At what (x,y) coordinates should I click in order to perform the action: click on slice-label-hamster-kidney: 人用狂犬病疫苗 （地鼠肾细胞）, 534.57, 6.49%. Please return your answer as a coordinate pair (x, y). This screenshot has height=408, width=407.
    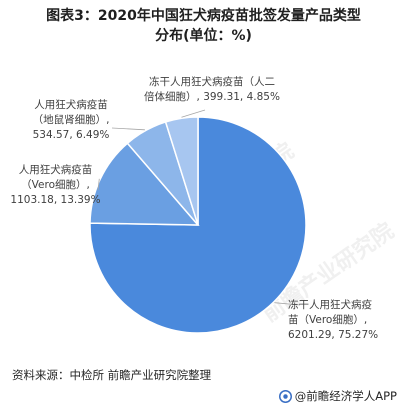
    Looking at the image, I should click on (71, 120).